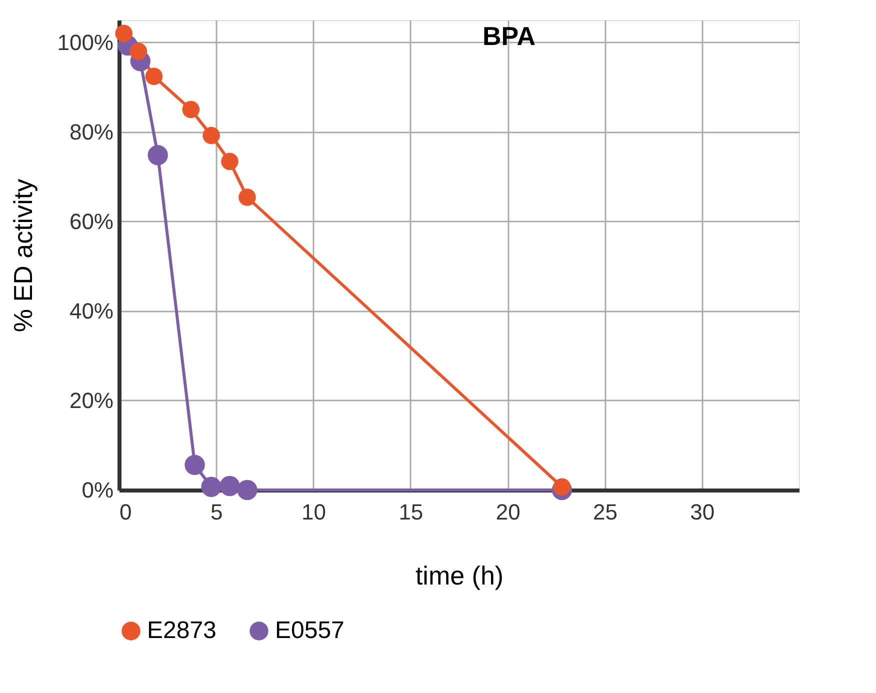 The width and height of the screenshot is (876, 693). What do you see at coordinates (85, 42) in the screenshot?
I see `y-tick-label: 100%` at bounding box center [85, 42].